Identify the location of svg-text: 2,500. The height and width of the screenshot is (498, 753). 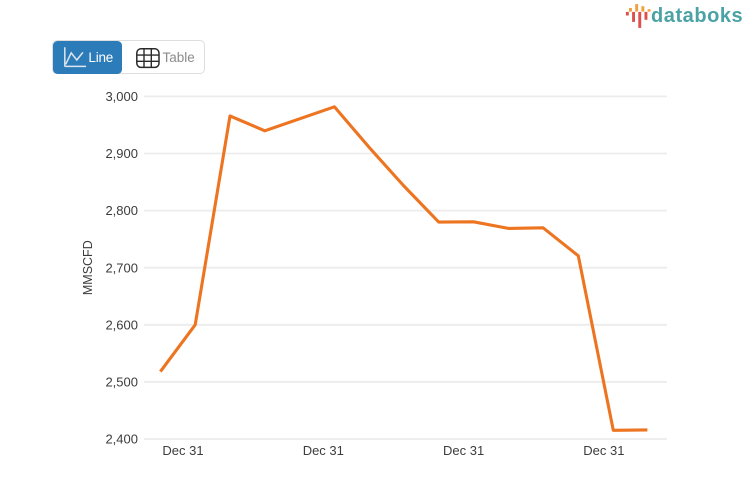
(121, 382).